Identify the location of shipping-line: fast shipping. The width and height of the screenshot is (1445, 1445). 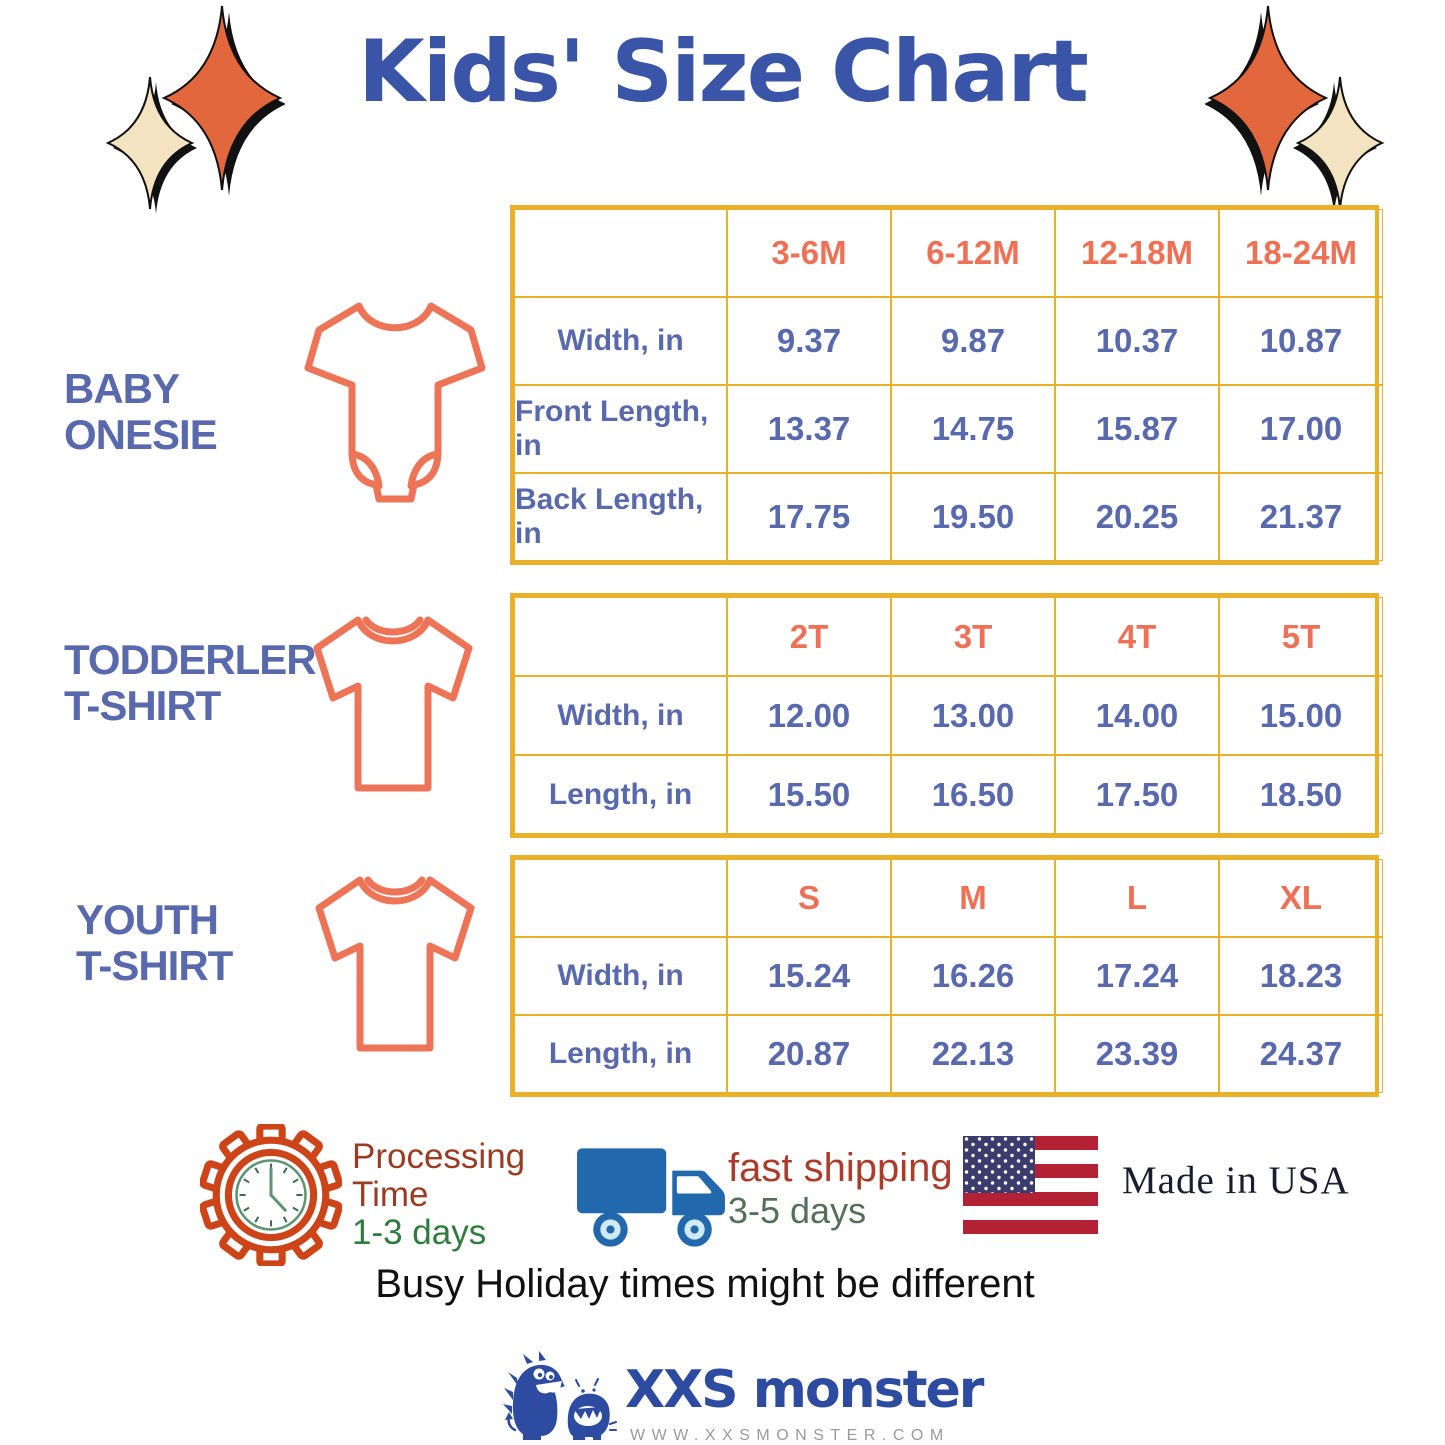
(840, 1168).